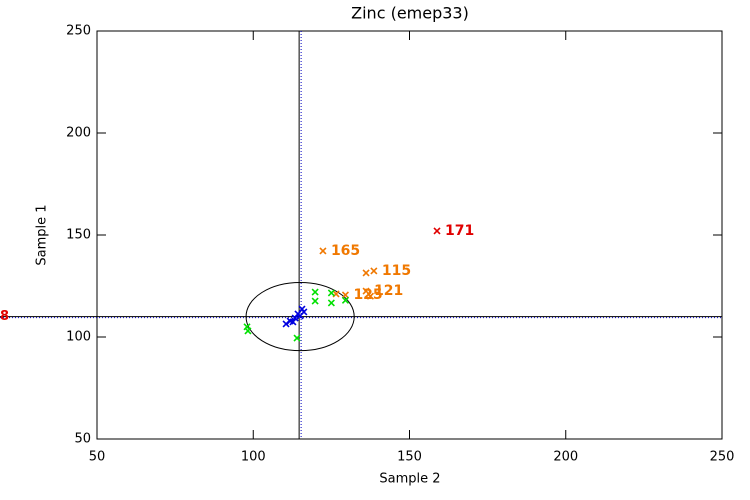 Image resolution: width=750 pixels, height=500 pixels. I want to click on point-label: 121, so click(388, 291).